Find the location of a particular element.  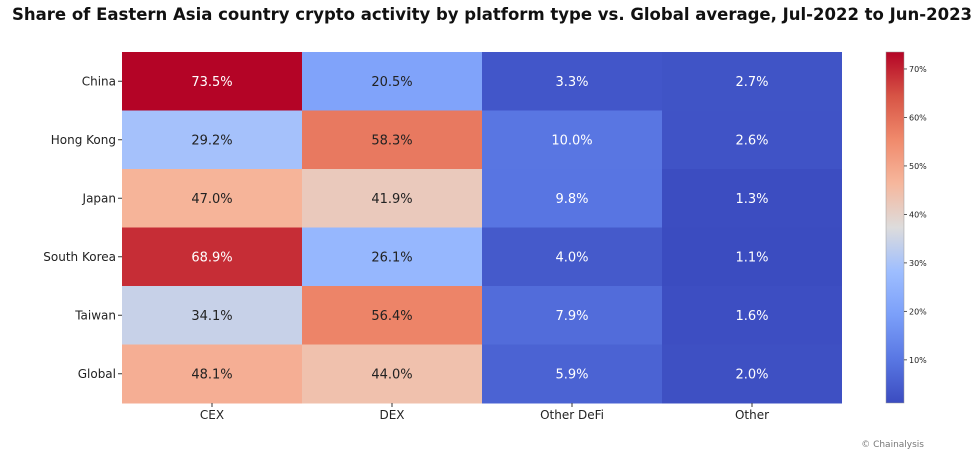

col-label-cex: CEX is located at coordinates (212, 415).